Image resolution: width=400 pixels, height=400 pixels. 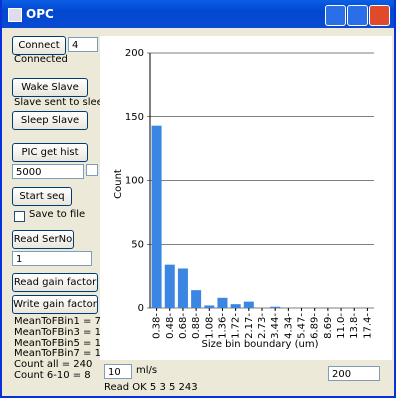 What do you see at coordinates (52, 258) in the screenshot?
I see `serno-input: 1` at bounding box center [52, 258].